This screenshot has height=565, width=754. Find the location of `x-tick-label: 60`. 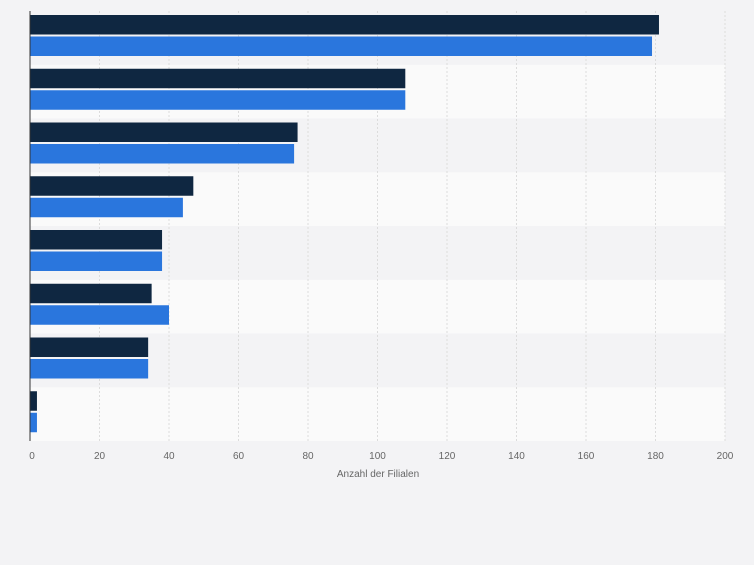

x-tick-label: 60 is located at coordinates (239, 456).